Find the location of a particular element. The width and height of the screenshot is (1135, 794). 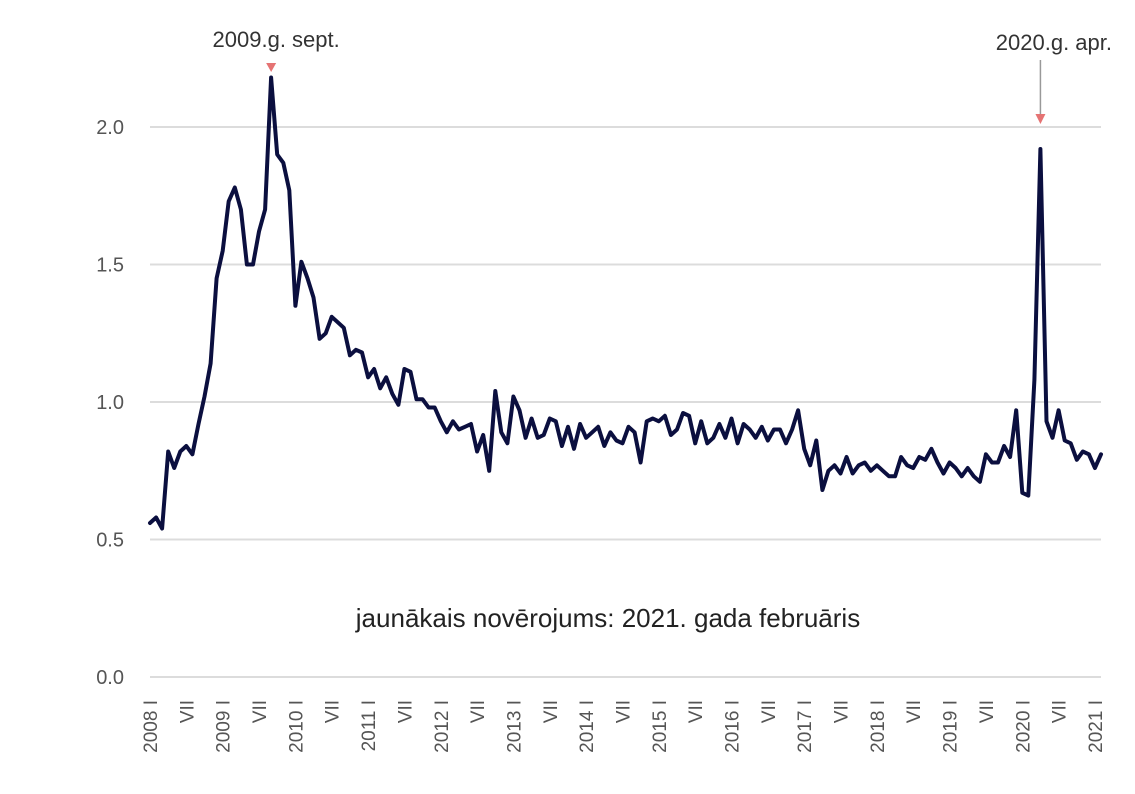

x-tick-label: 2008 I is located at coordinates (151, 726).